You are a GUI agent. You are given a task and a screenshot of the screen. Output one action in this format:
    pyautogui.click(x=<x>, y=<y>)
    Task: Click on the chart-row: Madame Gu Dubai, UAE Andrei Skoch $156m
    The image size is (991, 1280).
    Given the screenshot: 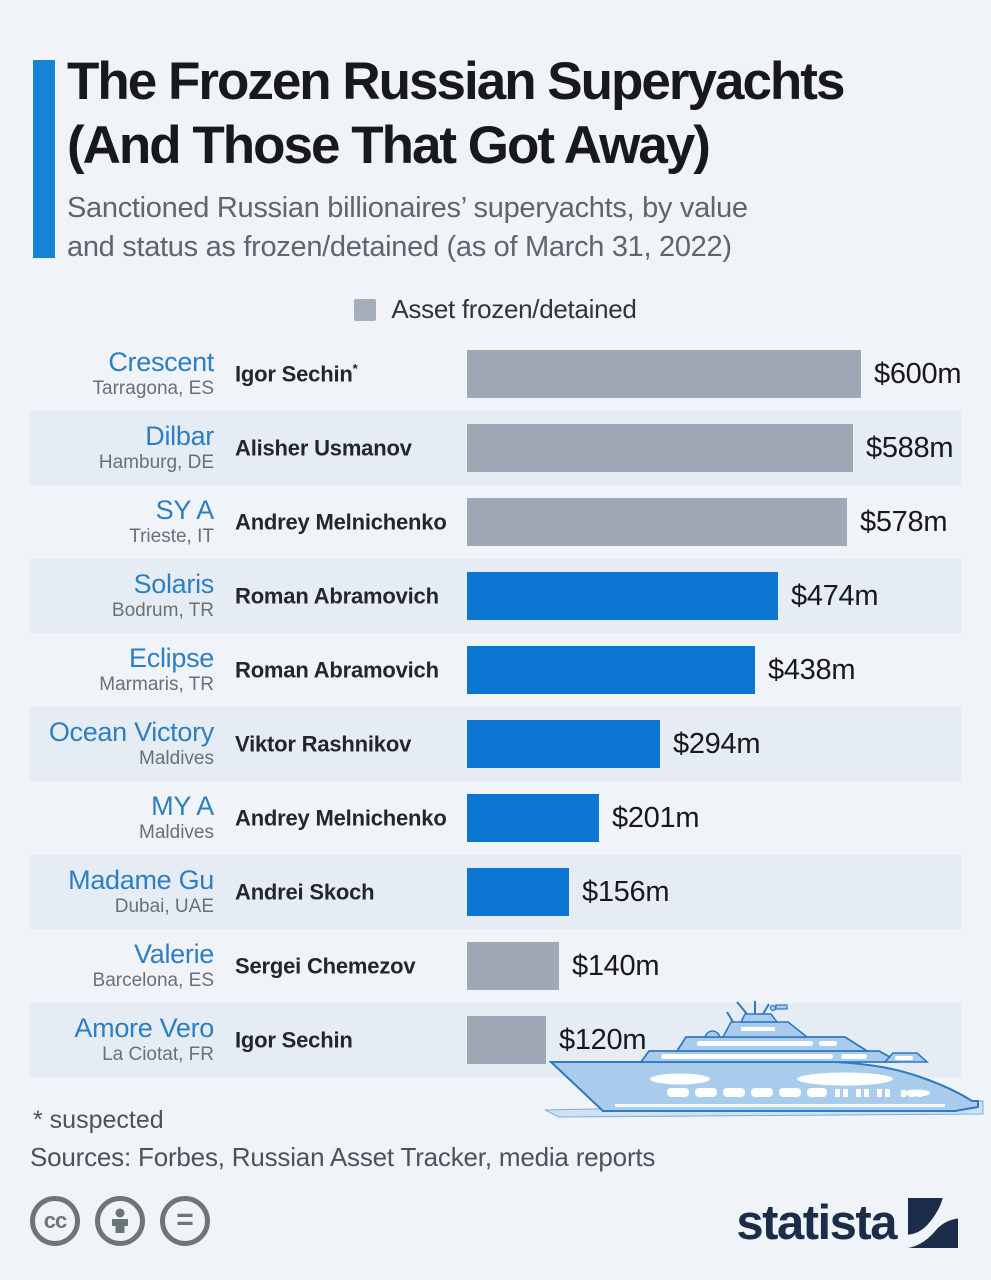 What is the action you would take?
    pyautogui.click(x=495, y=892)
    